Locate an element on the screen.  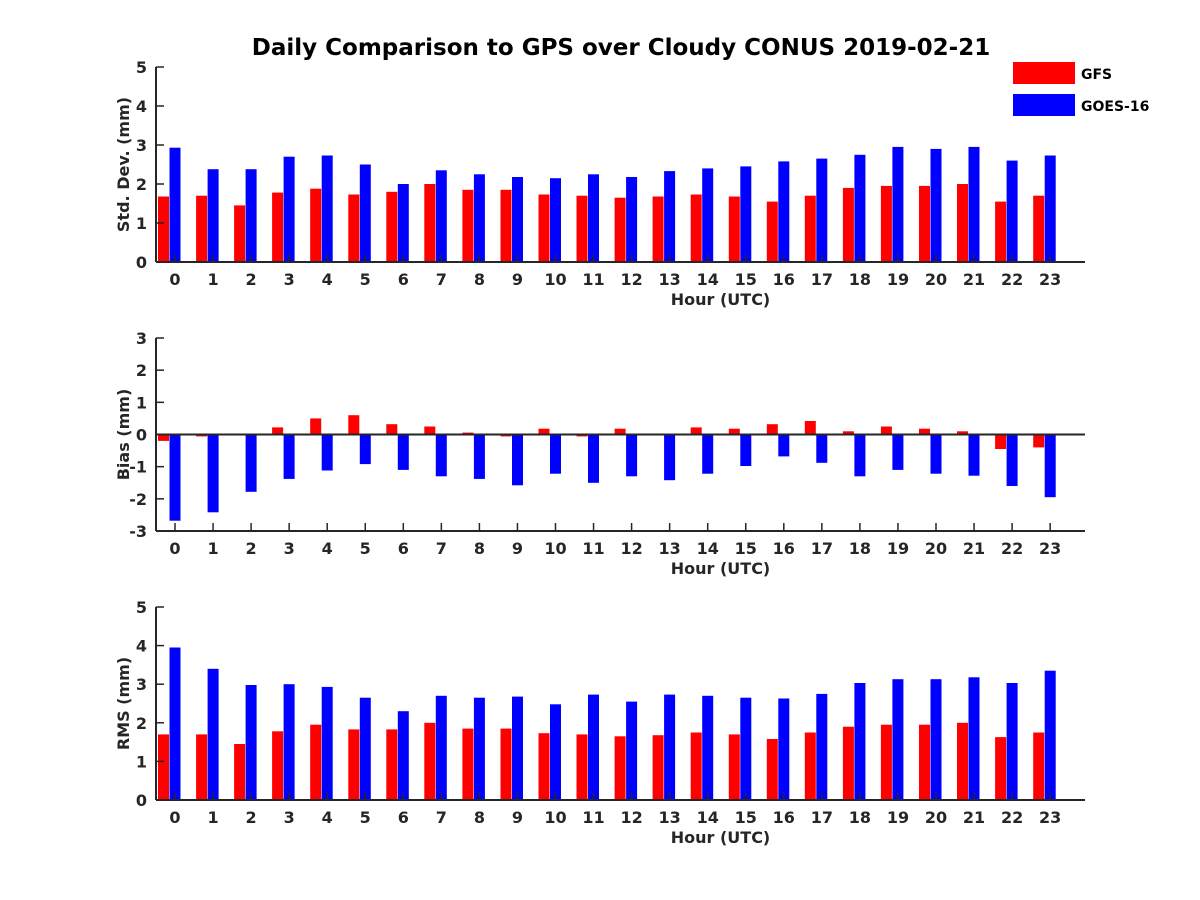
x-tick-label: 0 is located at coordinates (174, 279).